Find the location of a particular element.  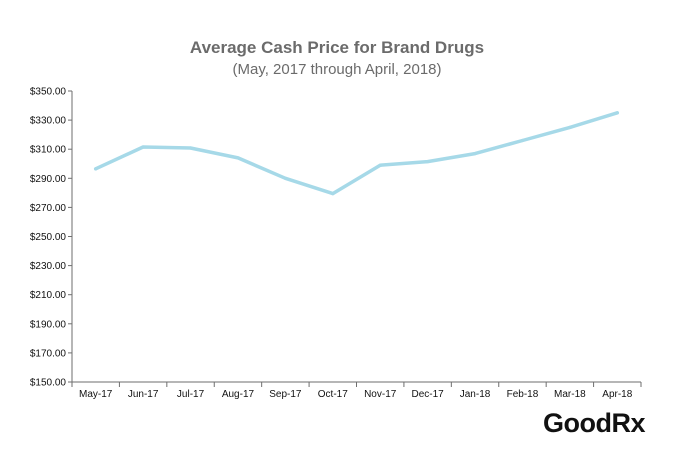

series-line is located at coordinates (356, 153).